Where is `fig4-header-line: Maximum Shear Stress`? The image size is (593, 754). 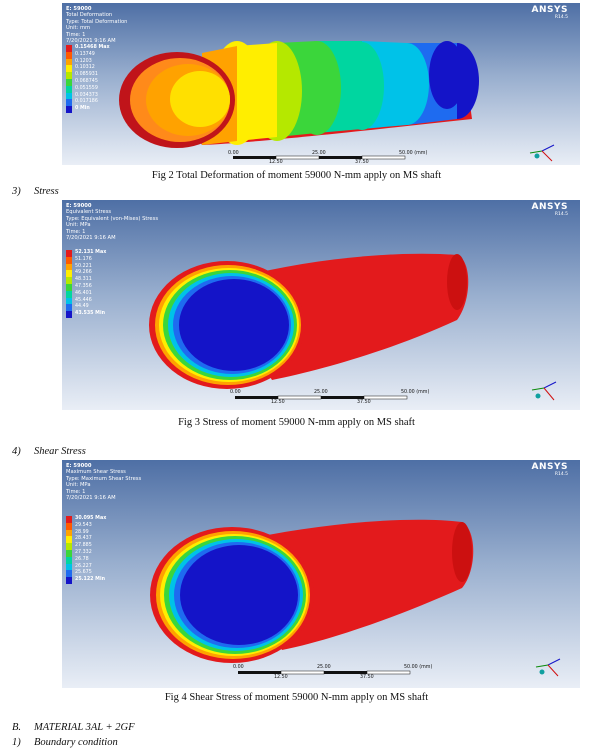 fig4-header-line: Maximum Shear Stress is located at coordinates (96, 472).